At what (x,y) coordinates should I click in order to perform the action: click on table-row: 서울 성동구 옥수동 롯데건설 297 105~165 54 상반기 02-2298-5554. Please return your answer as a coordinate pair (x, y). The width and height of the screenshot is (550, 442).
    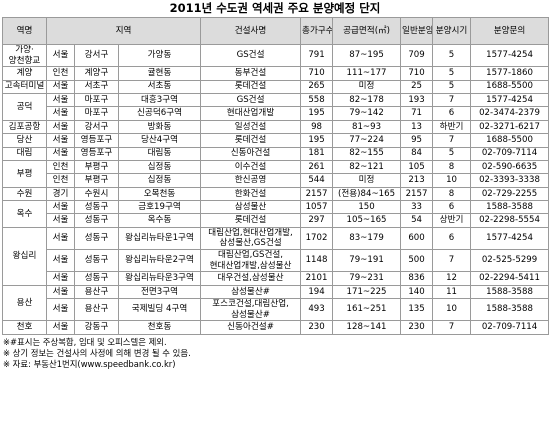
    Looking at the image, I should click on (276, 220).